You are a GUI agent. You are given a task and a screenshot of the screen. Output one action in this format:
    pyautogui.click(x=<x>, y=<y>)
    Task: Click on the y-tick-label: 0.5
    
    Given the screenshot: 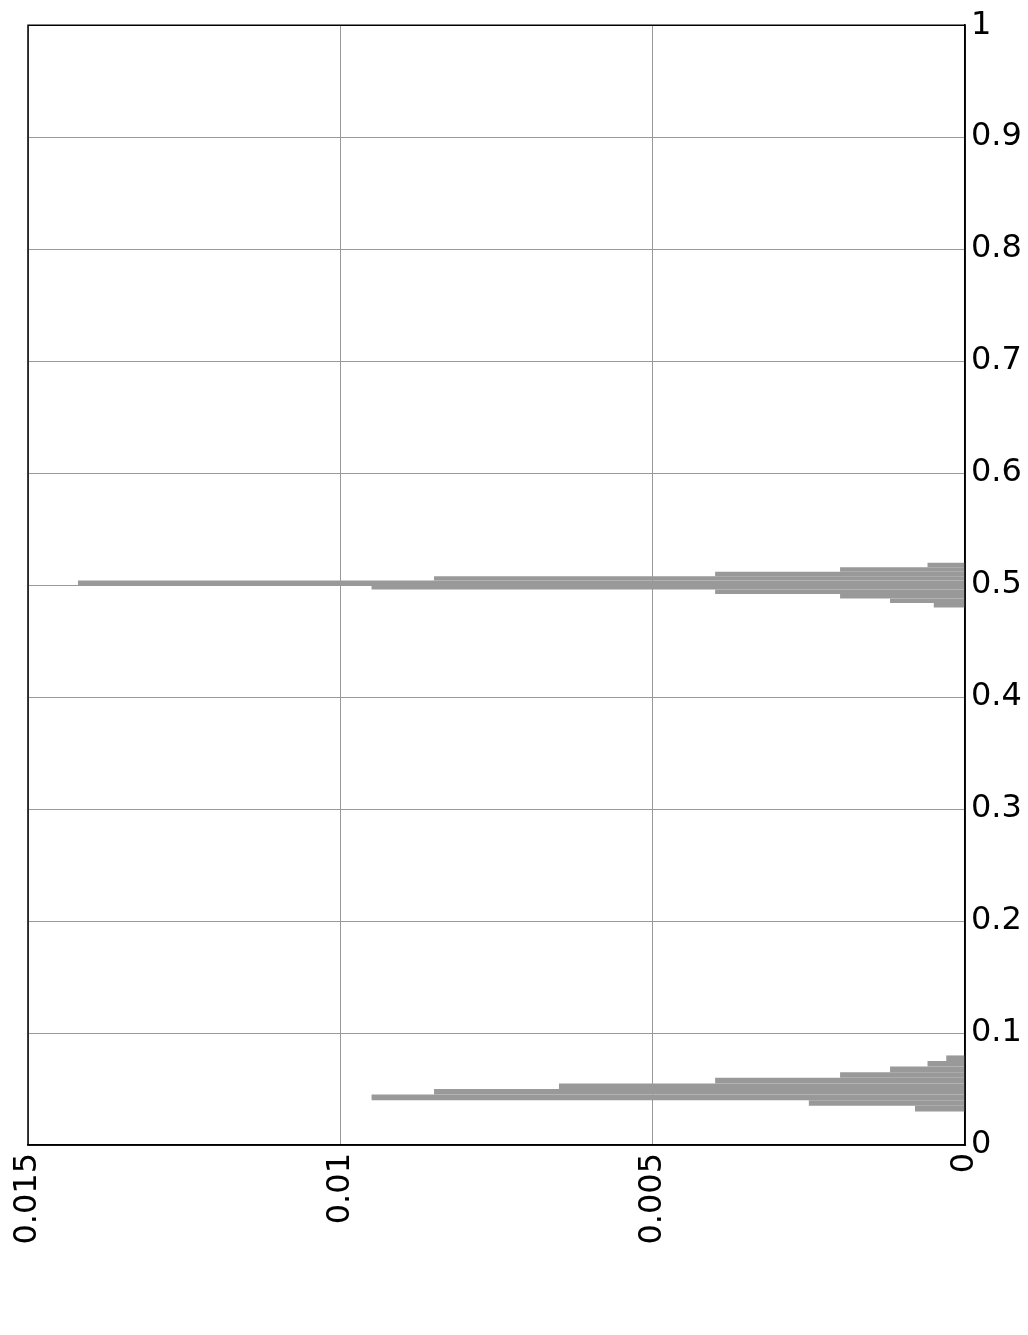 What is the action you would take?
    pyautogui.click(x=996, y=582)
    